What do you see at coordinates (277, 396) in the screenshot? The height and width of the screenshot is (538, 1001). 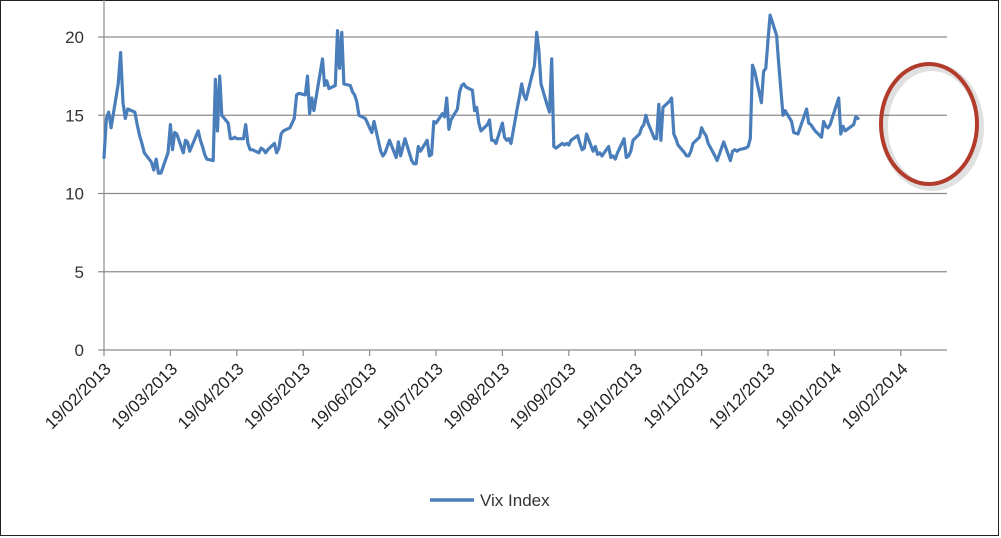 I see `x-tick-label: 19/05/2013` at bounding box center [277, 396].